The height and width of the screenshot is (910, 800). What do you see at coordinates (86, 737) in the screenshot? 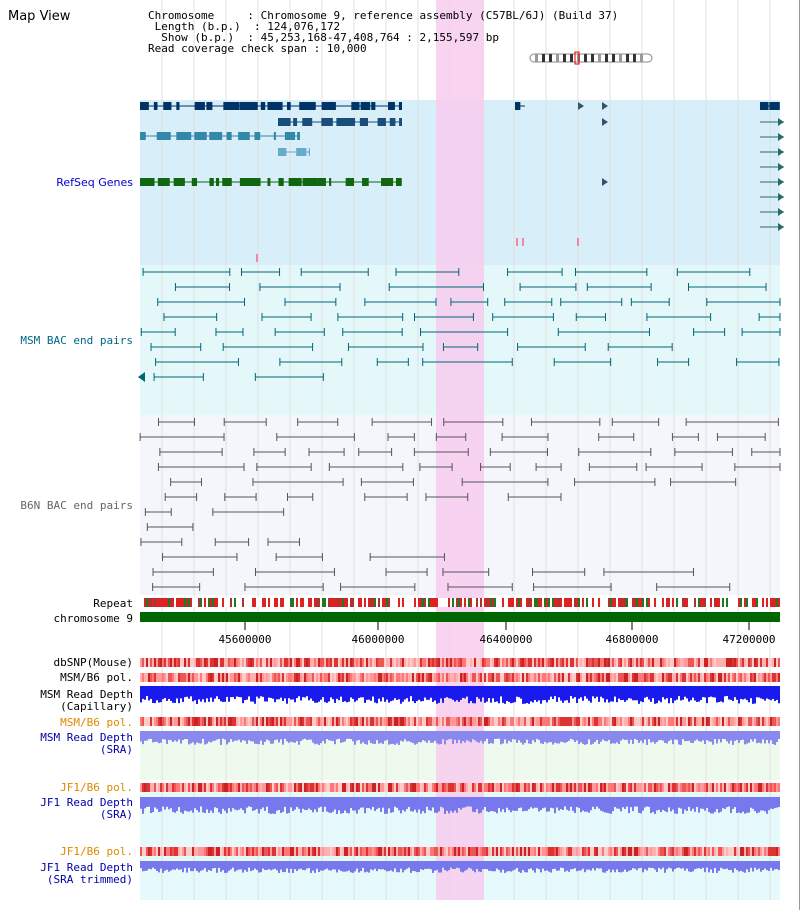
I see `track-label-msm-read-depth-sra-1: MSM Read Depth` at bounding box center [86, 737].